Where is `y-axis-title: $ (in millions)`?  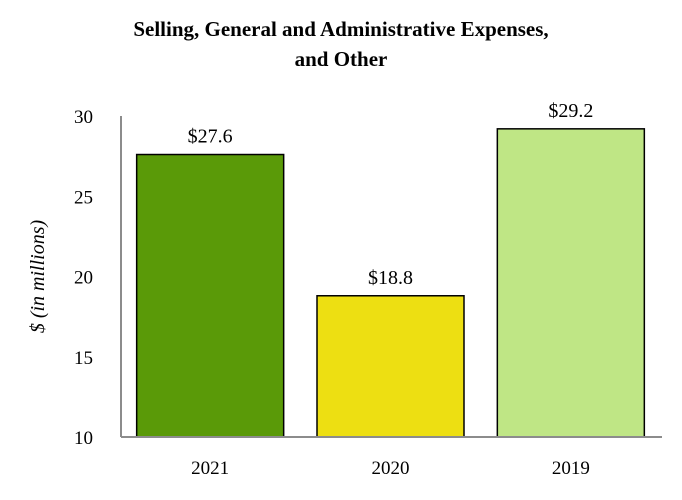
y-axis-title: $ (in millions) is located at coordinates (38, 277).